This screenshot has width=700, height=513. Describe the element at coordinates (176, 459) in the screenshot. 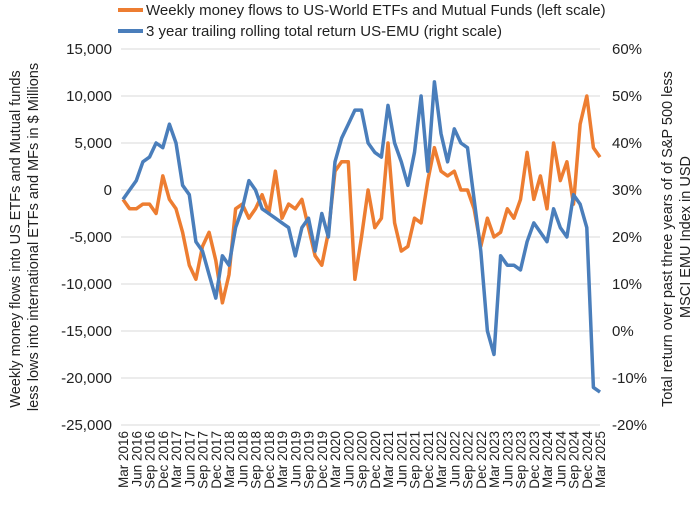

I see `x-tick-label: Mar 2017` at that location.